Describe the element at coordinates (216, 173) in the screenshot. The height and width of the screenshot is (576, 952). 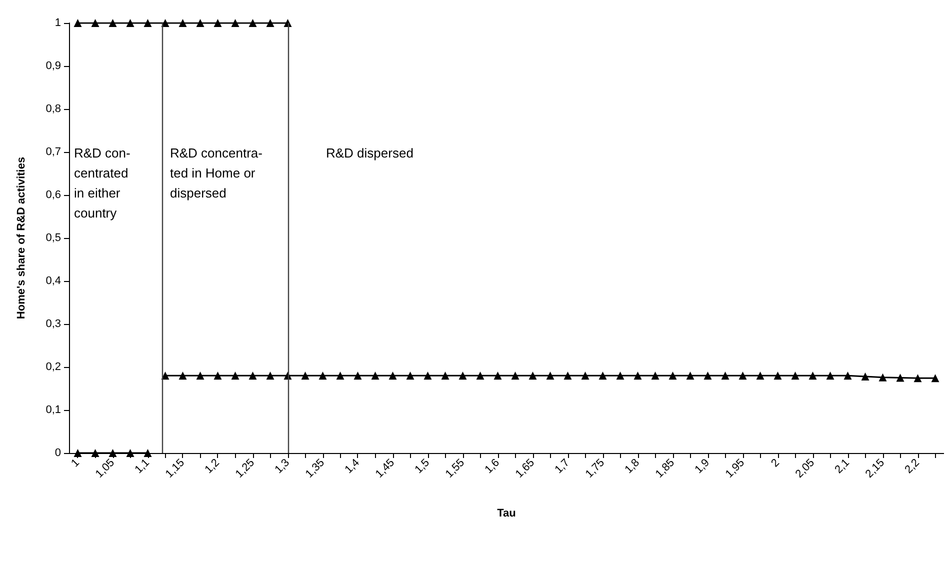
I see `annotation: R&D concentra- ted in Home or dispersed` at that location.